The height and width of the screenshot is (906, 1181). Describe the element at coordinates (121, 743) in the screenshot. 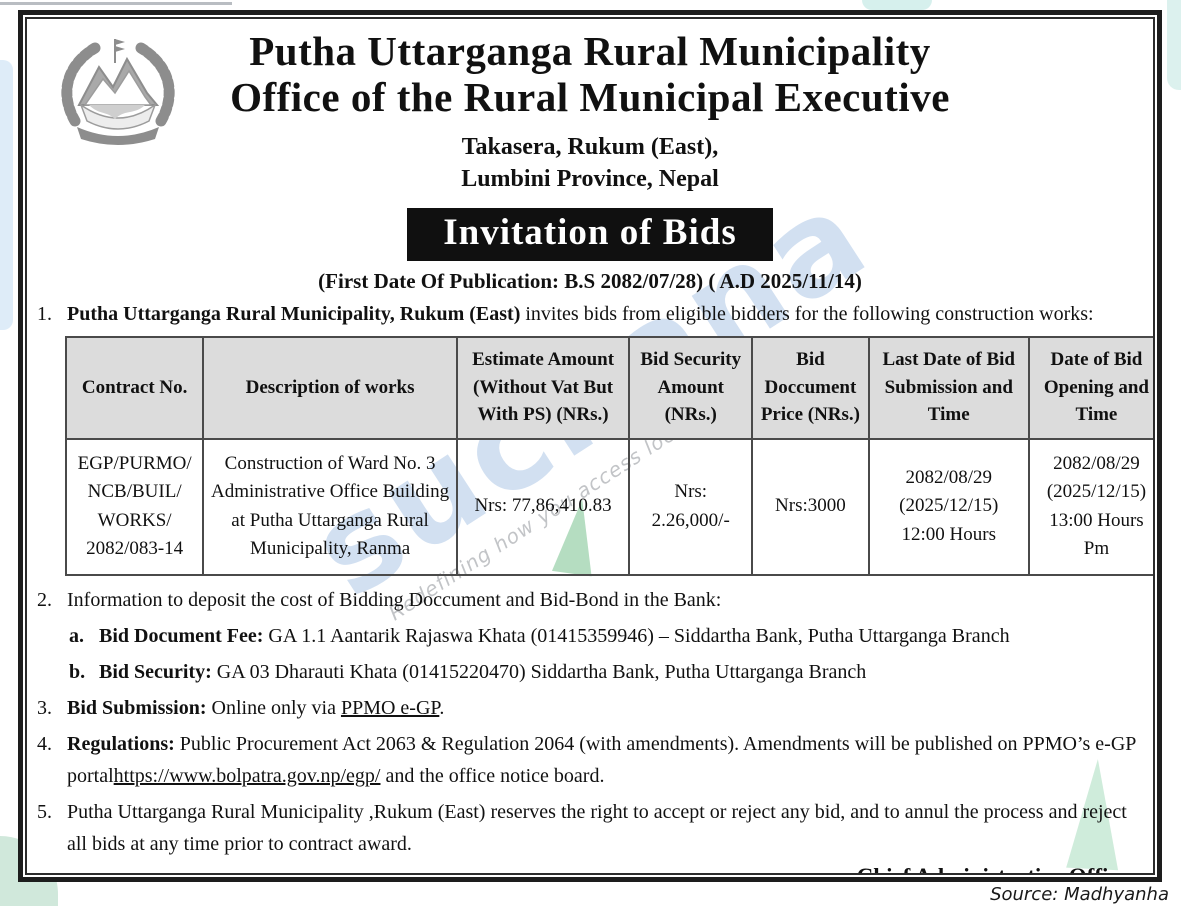

I see `regulations-label: Regulations:` at that location.